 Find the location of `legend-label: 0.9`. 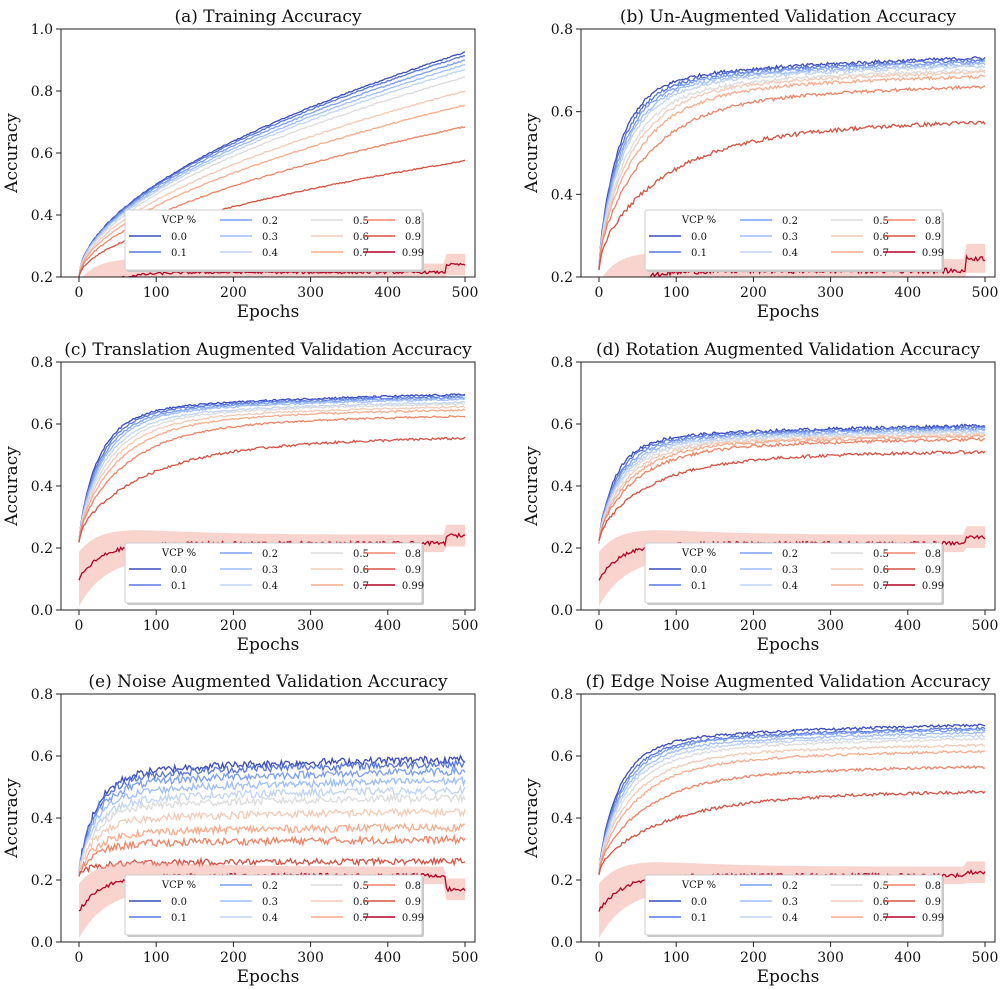

legend-label: 0.9 is located at coordinates (413, 570).